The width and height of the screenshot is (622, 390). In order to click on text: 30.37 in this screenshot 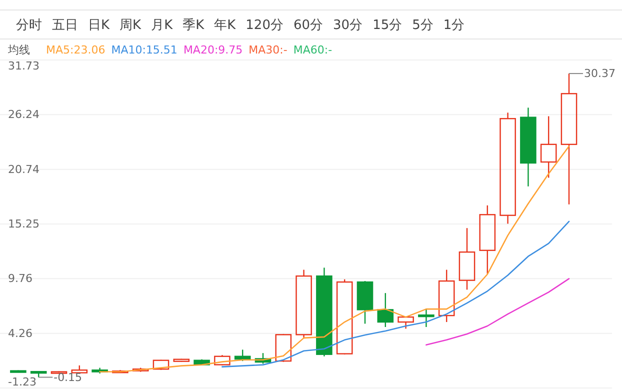, I will do `click(600, 73)`.